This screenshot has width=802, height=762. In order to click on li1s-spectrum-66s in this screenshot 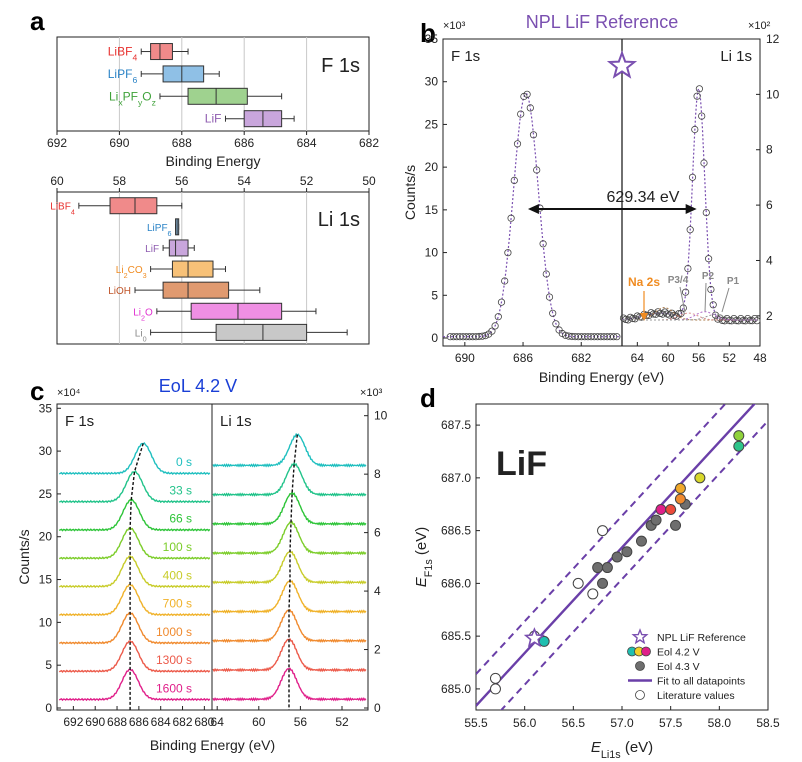, I will do `click(289, 509)`.